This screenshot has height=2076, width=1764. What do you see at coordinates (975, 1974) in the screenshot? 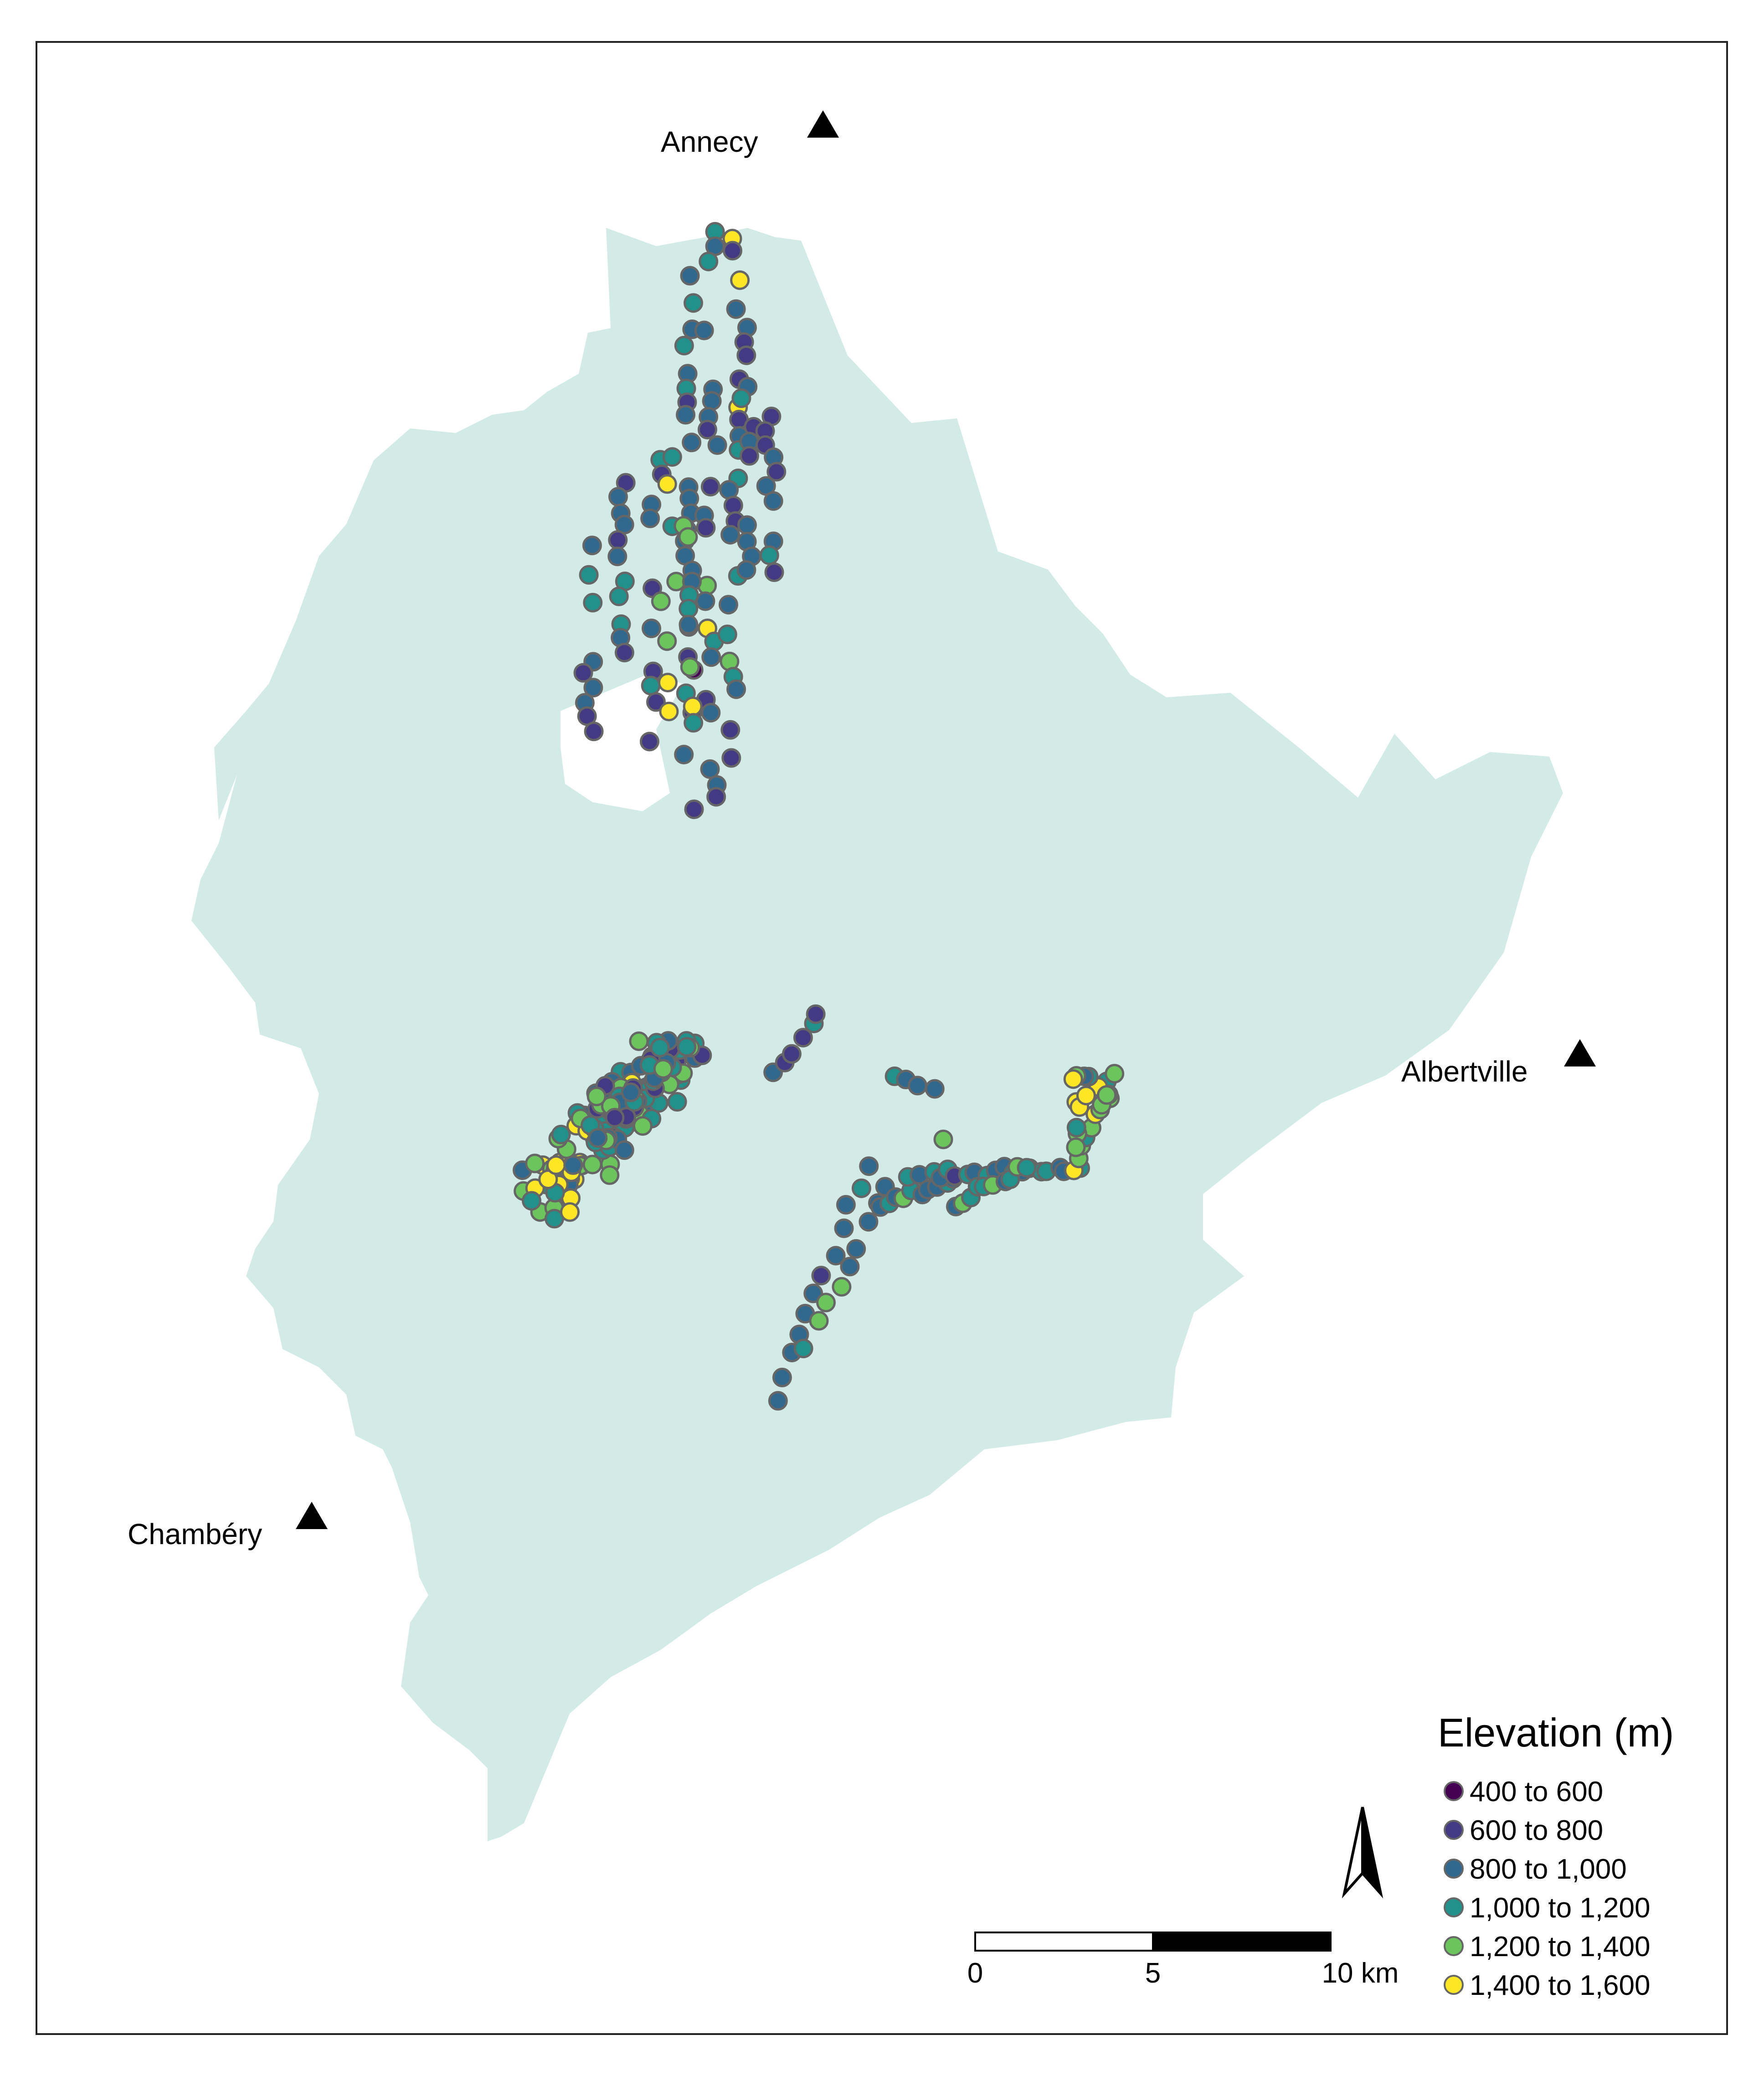
I see `scale-tick-0: 0` at bounding box center [975, 1974].